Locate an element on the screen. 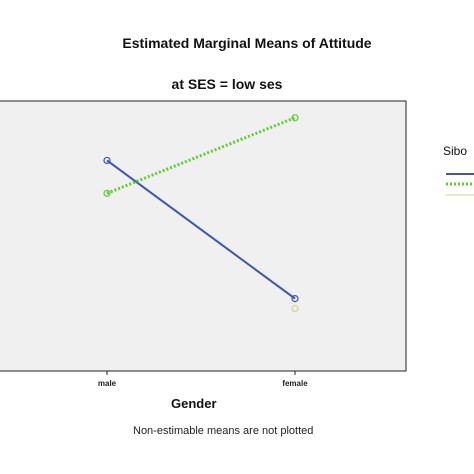 The width and height of the screenshot is (474, 474). chart-footnote: Non-estimable means are not plotted is located at coordinates (223, 431).